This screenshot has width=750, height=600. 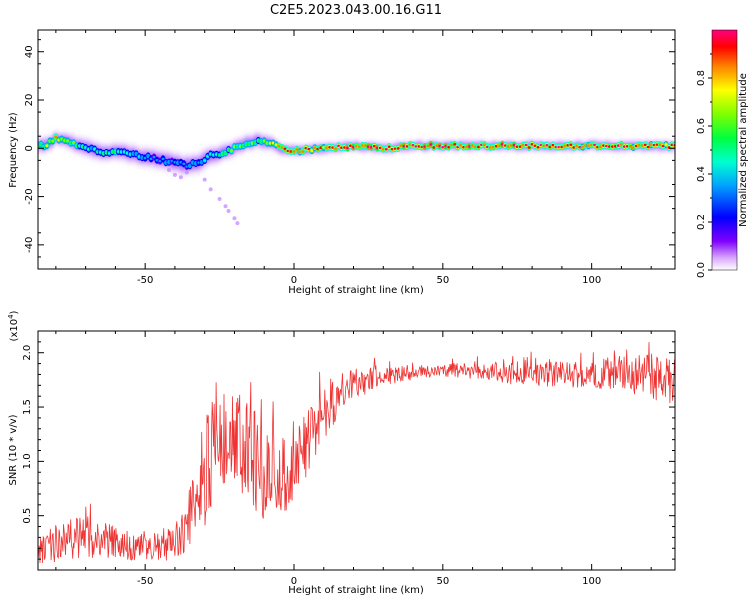 What do you see at coordinates (27, 353) in the screenshot?
I see `snr-y-tick-label: 2.0` at bounding box center [27, 353].